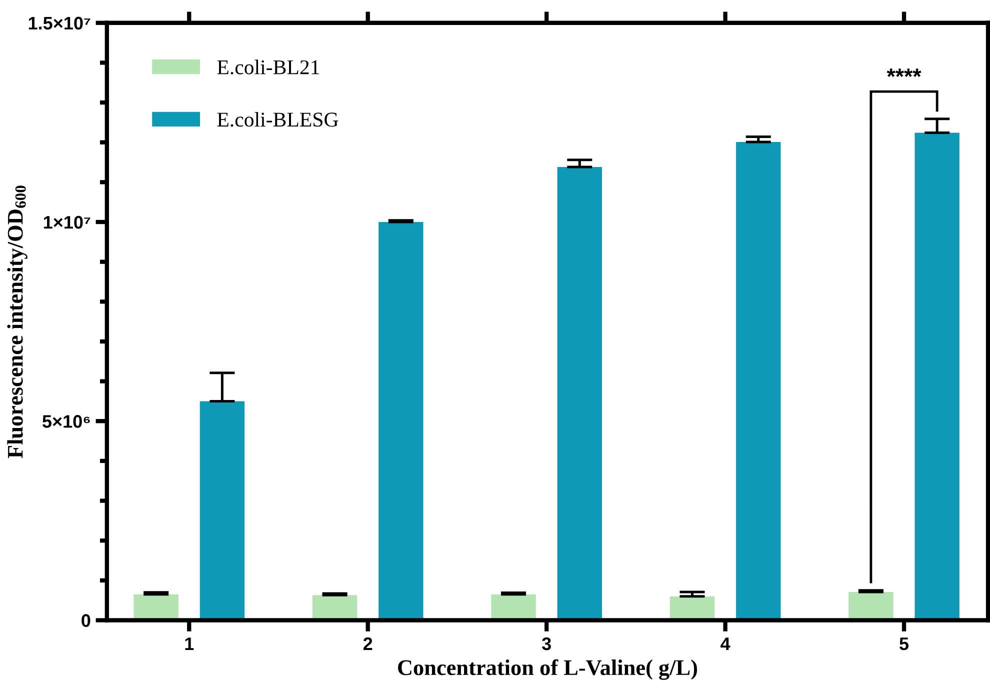  What do you see at coordinates (67, 222) in the screenshot?
I see `y-tick-label: 1×10⁷` at bounding box center [67, 222].